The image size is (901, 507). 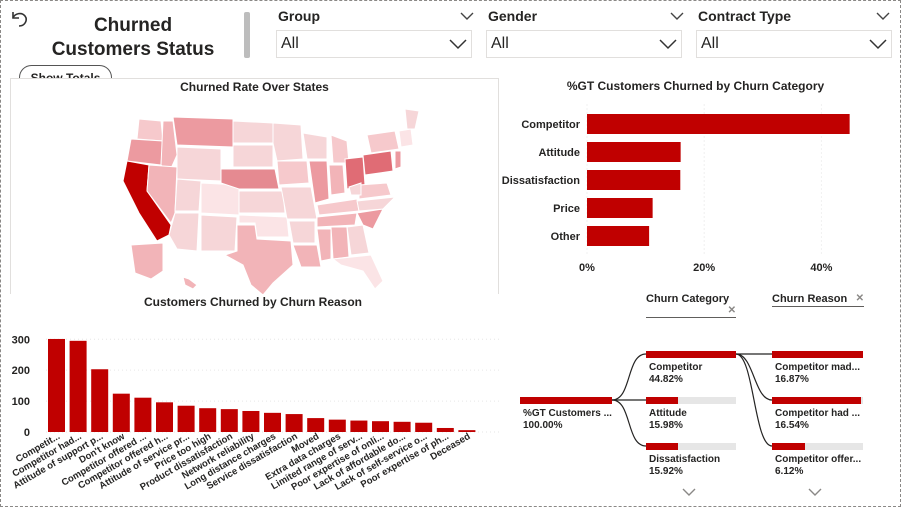 I want to click on tree-node-bar-dissatisfaction, so click(x=691, y=446).